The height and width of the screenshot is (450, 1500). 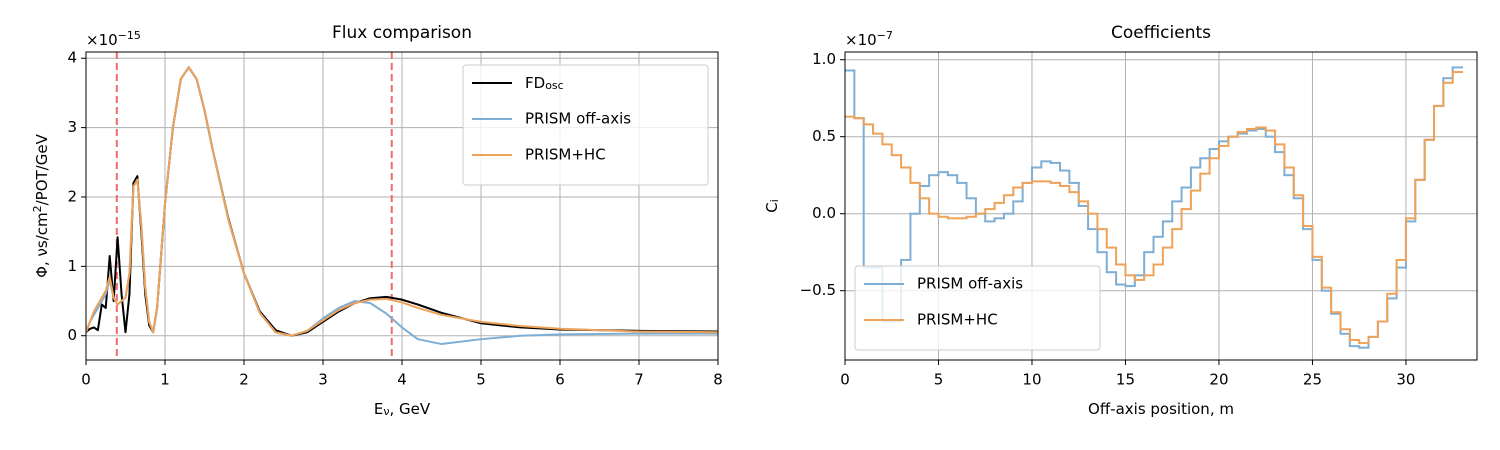 I want to click on offset-text-part: −15, so click(x=129, y=35).